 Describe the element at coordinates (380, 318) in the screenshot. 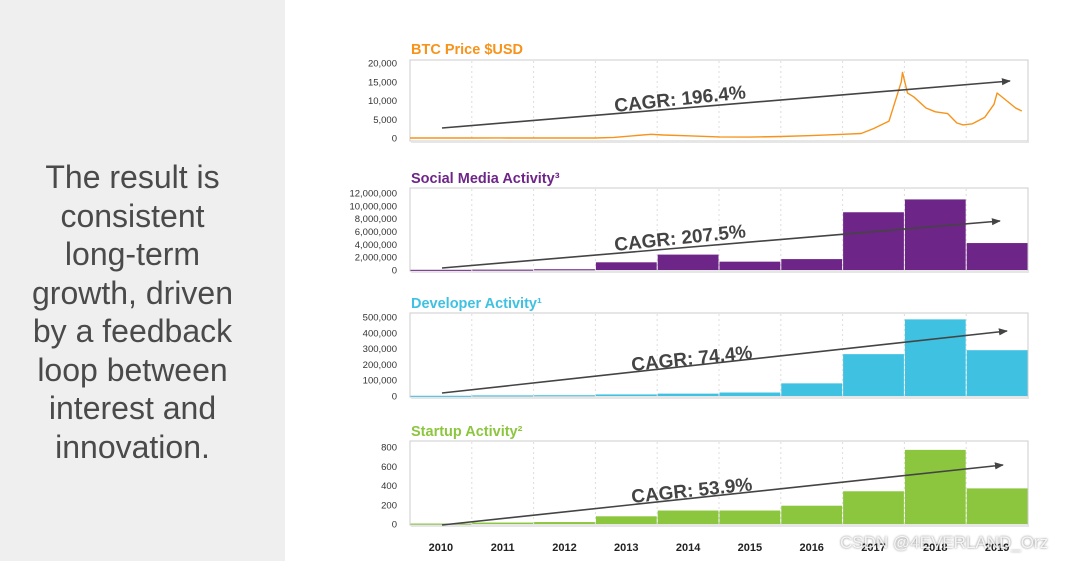

I see `chart-3-ytick-label: 500,000` at that location.